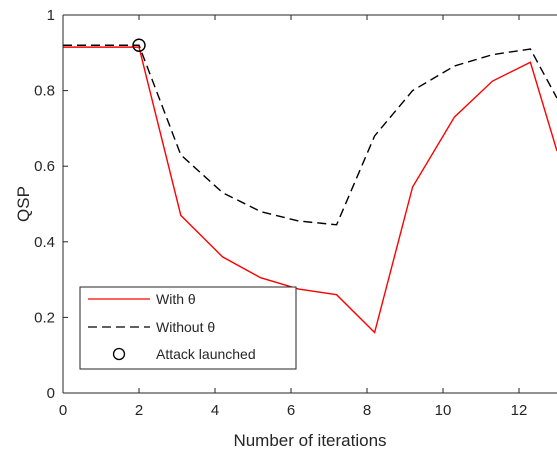 The height and width of the screenshot is (455, 557). What do you see at coordinates (51, 15) in the screenshot?
I see `y-tick-label: 1` at bounding box center [51, 15].